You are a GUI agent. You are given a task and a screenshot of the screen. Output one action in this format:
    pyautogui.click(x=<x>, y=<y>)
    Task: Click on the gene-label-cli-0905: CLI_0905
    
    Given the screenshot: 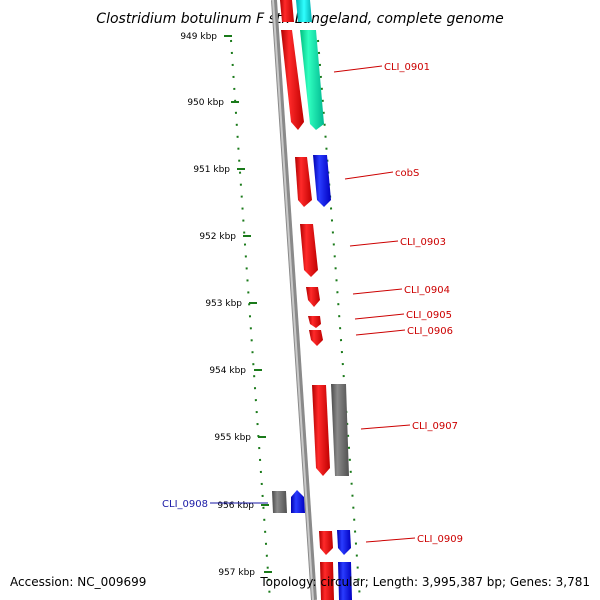 What is the action you would take?
    pyautogui.click(x=429, y=315)
    